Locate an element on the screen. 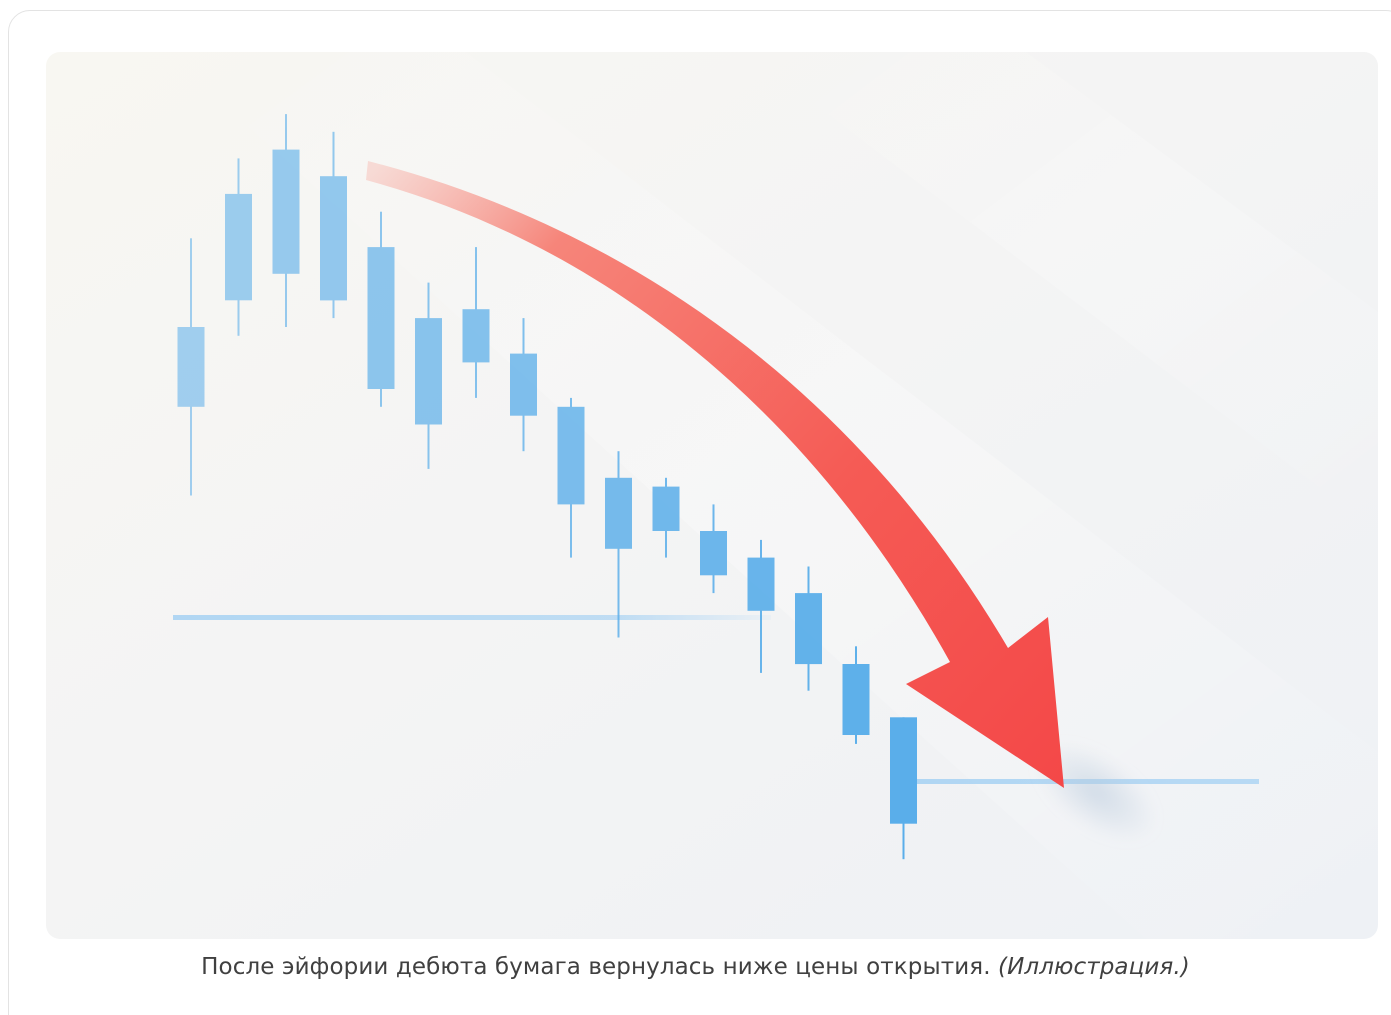 The width and height of the screenshot is (1391, 1015). opening-price-line is located at coordinates (472, 617).